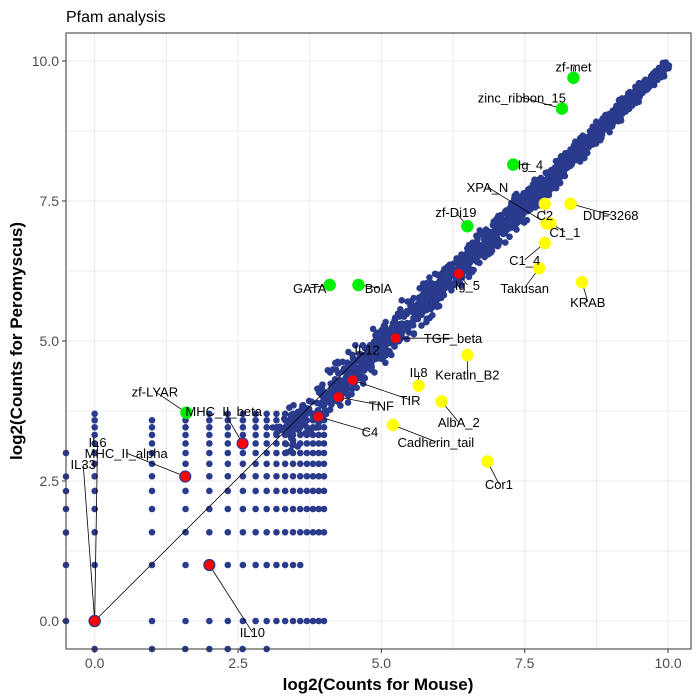 This screenshot has width=700, height=700. I want to click on label-mhc-ii-beta: MHC_II_beta, so click(223, 411).